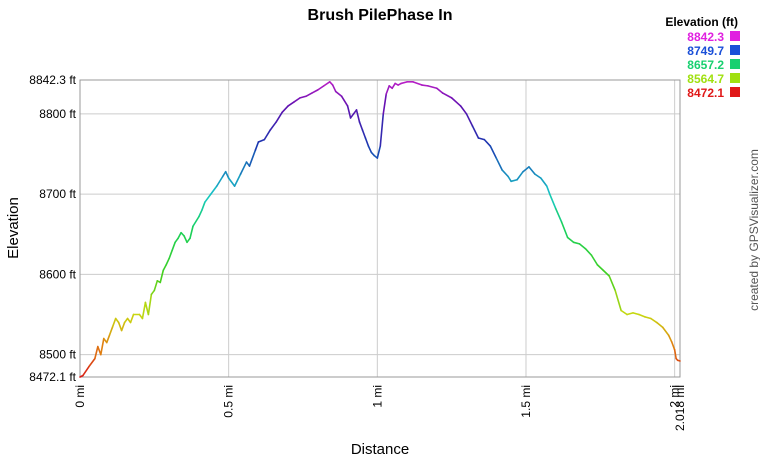 This screenshot has height=460, width=760. Describe the element at coordinates (52, 377) in the screenshot. I see `y-tick-label: 8472.1 ft` at that location.